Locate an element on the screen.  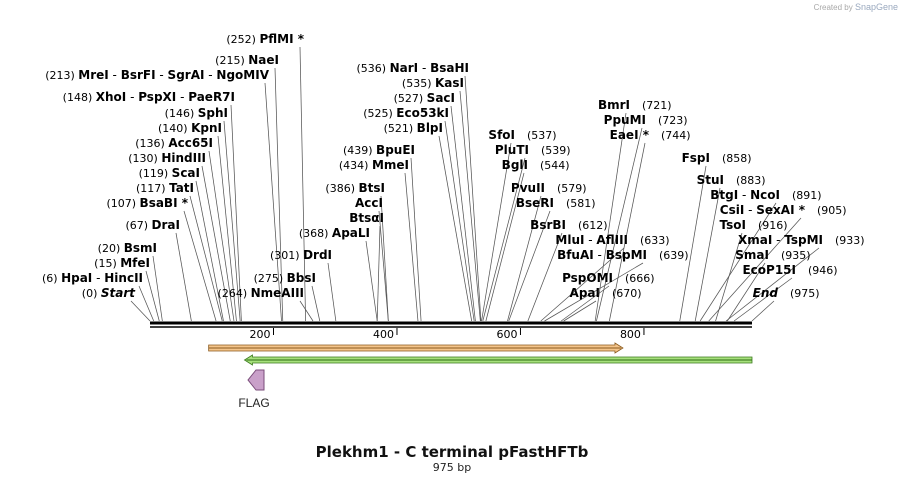
enzyme-name: MfeI is located at coordinates (135, 263).